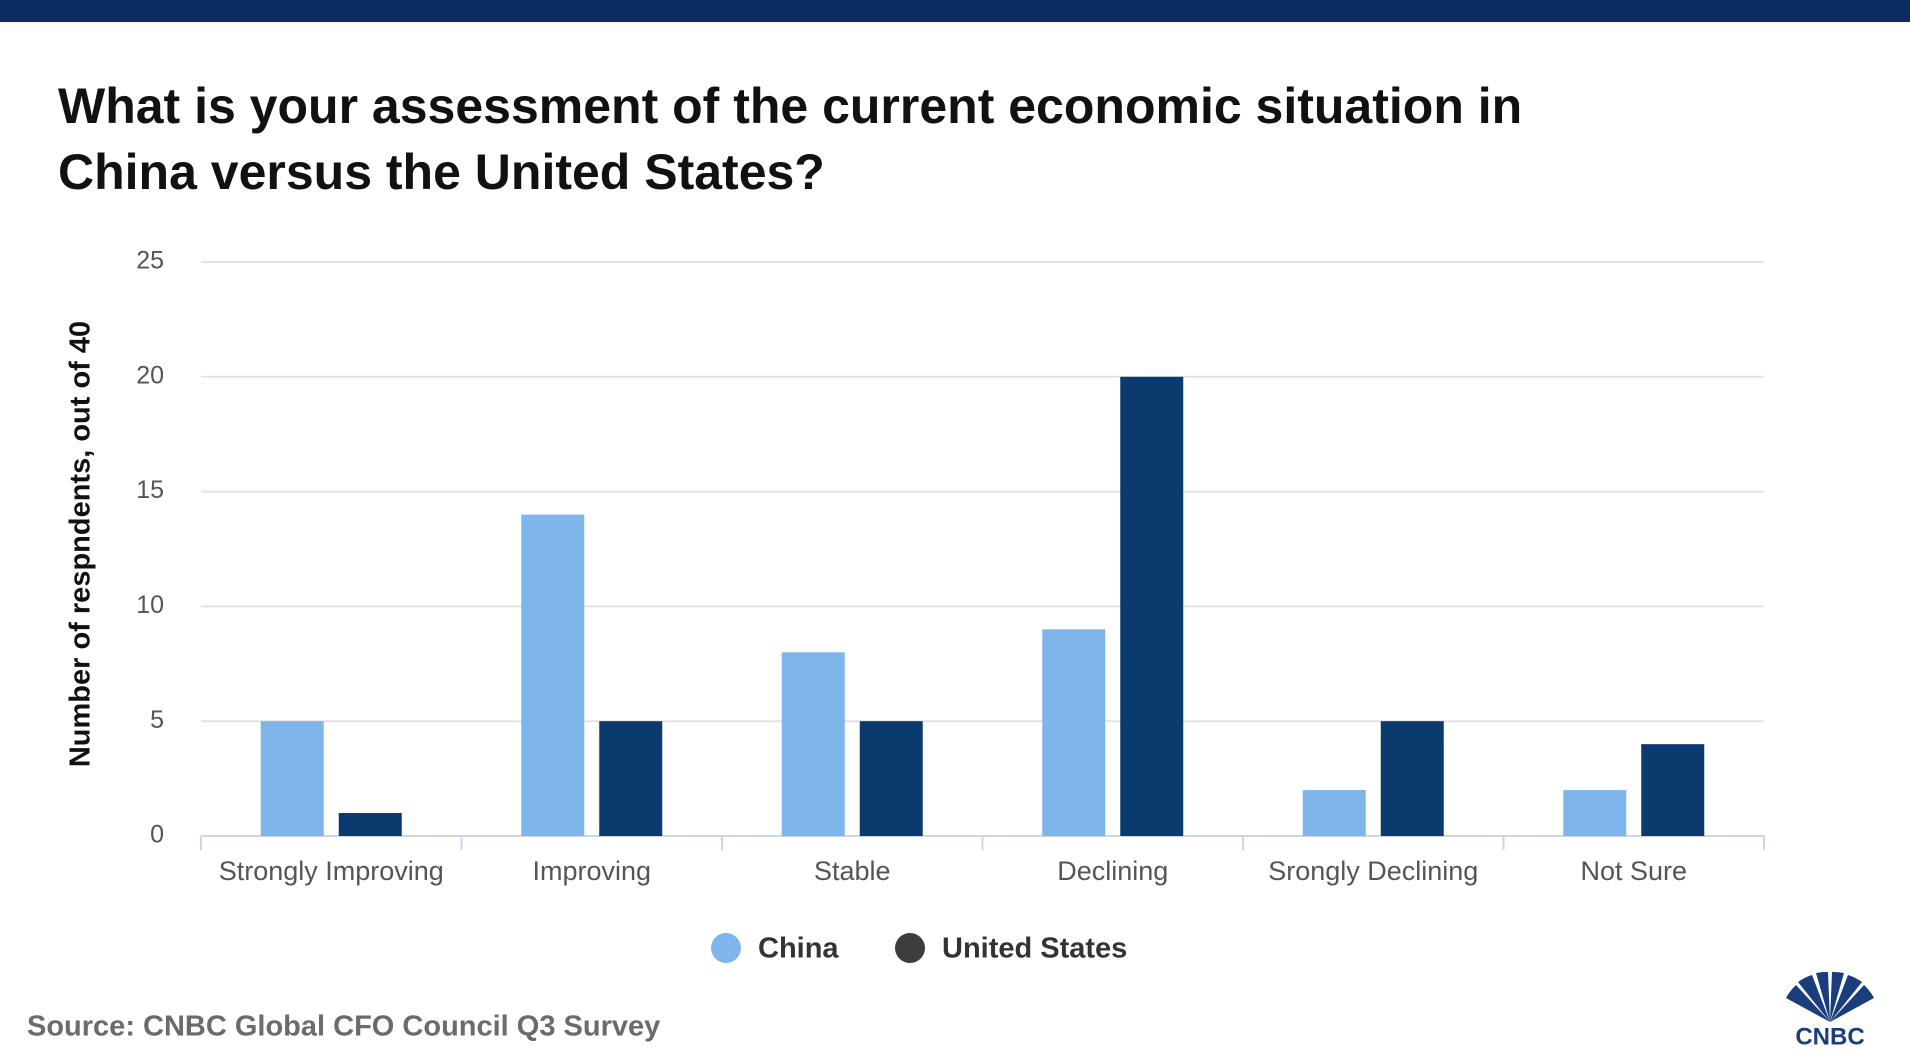 This screenshot has width=1910, height=1057. I want to click on x-tick-label: Declining, so click(1112, 871).